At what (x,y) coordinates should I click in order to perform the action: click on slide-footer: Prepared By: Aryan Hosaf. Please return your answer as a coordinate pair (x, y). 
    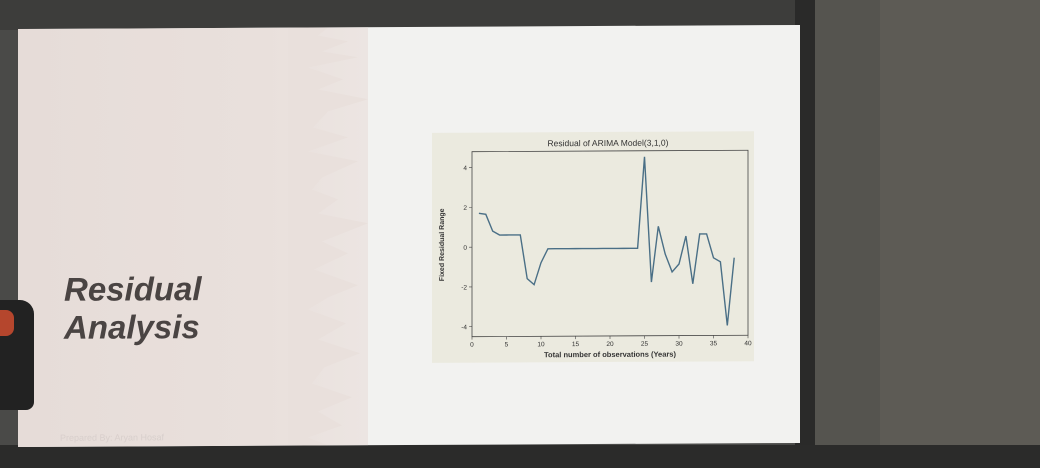
    Looking at the image, I should click on (112, 437).